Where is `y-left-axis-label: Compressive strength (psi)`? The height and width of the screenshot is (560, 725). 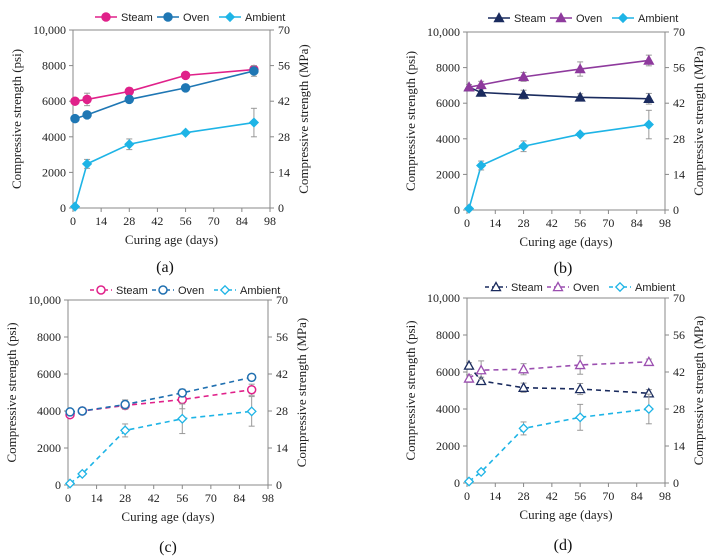
y-left-axis-label: Compressive strength (psi) is located at coordinates (11, 392).